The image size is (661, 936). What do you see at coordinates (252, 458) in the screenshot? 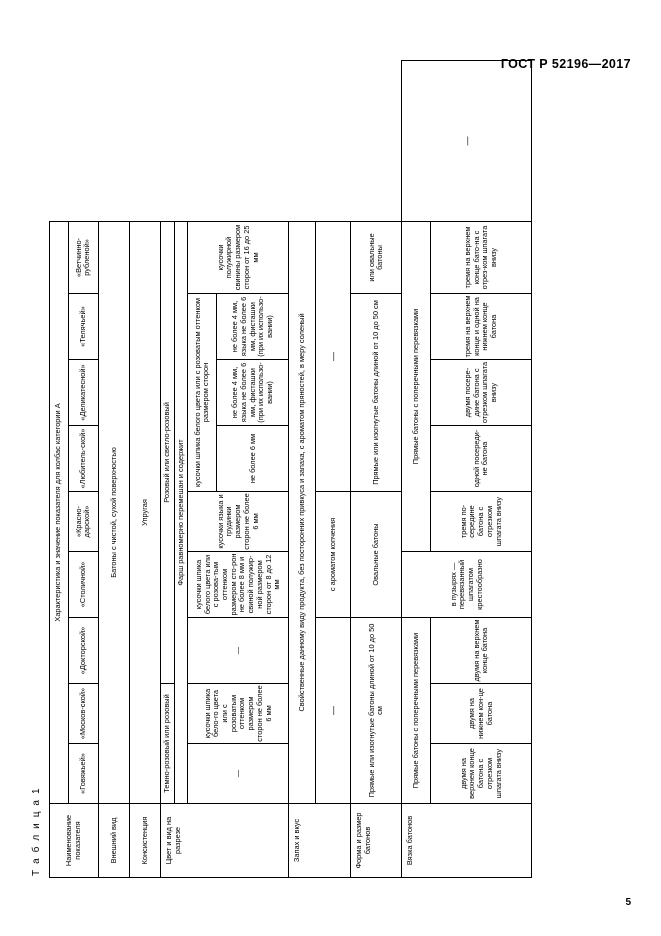
I see `cell-color-lyubitelskoy: не более 6 мм` at bounding box center [252, 458].